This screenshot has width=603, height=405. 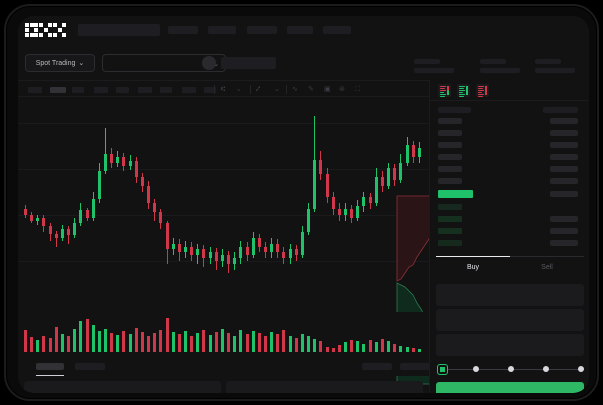 What do you see at coordinates (119, 30) in the screenshot?
I see `nav-search-skeleton` at bounding box center [119, 30].